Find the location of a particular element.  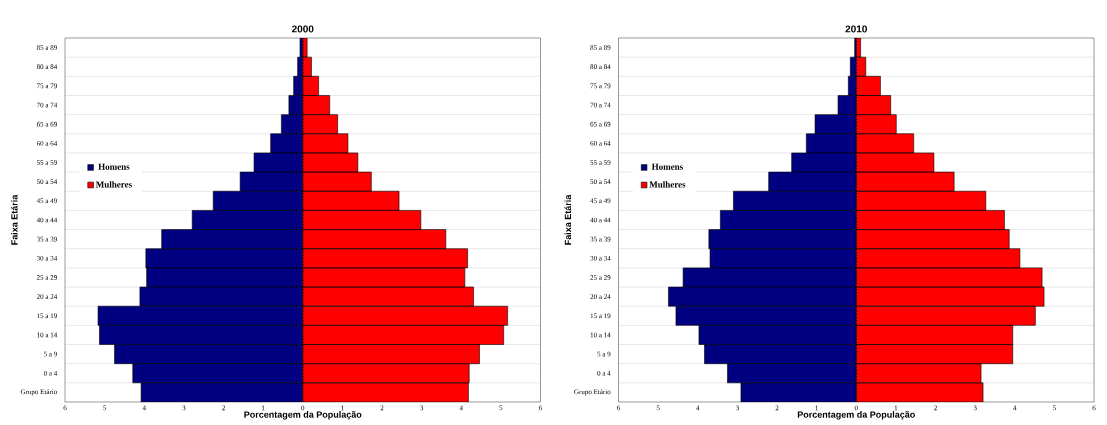

chart-title: 2000 is located at coordinates (302, 29).